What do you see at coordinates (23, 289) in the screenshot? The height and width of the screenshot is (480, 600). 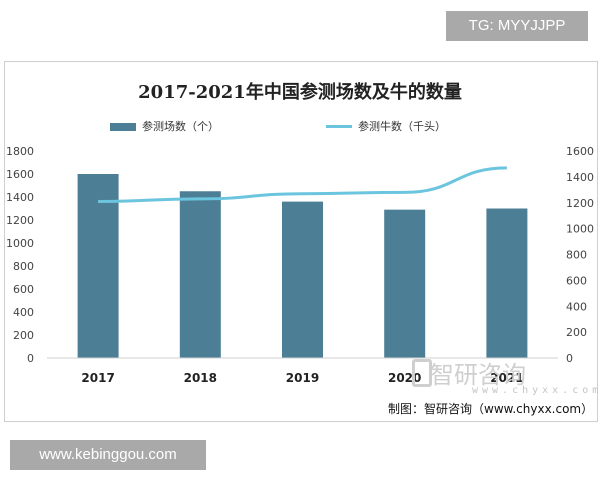 I see `left-tick-label: 600` at bounding box center [23, 289].